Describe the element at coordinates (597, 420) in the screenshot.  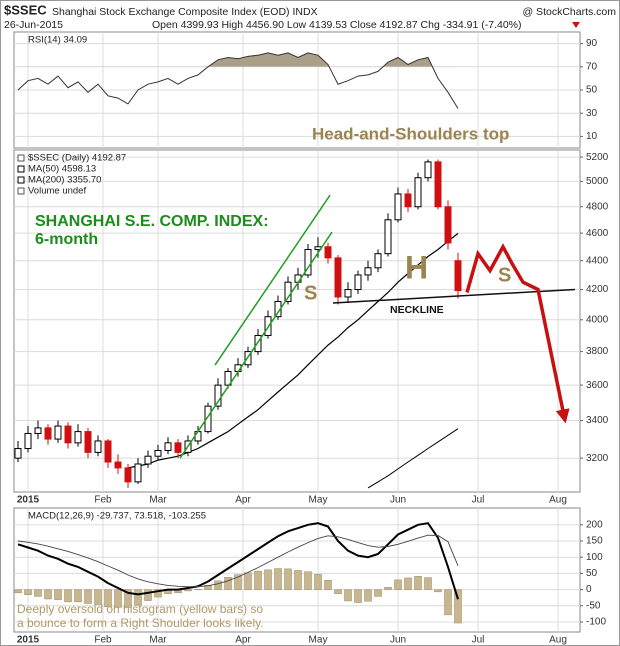
I see `y-tick-label: 3400` at that location.